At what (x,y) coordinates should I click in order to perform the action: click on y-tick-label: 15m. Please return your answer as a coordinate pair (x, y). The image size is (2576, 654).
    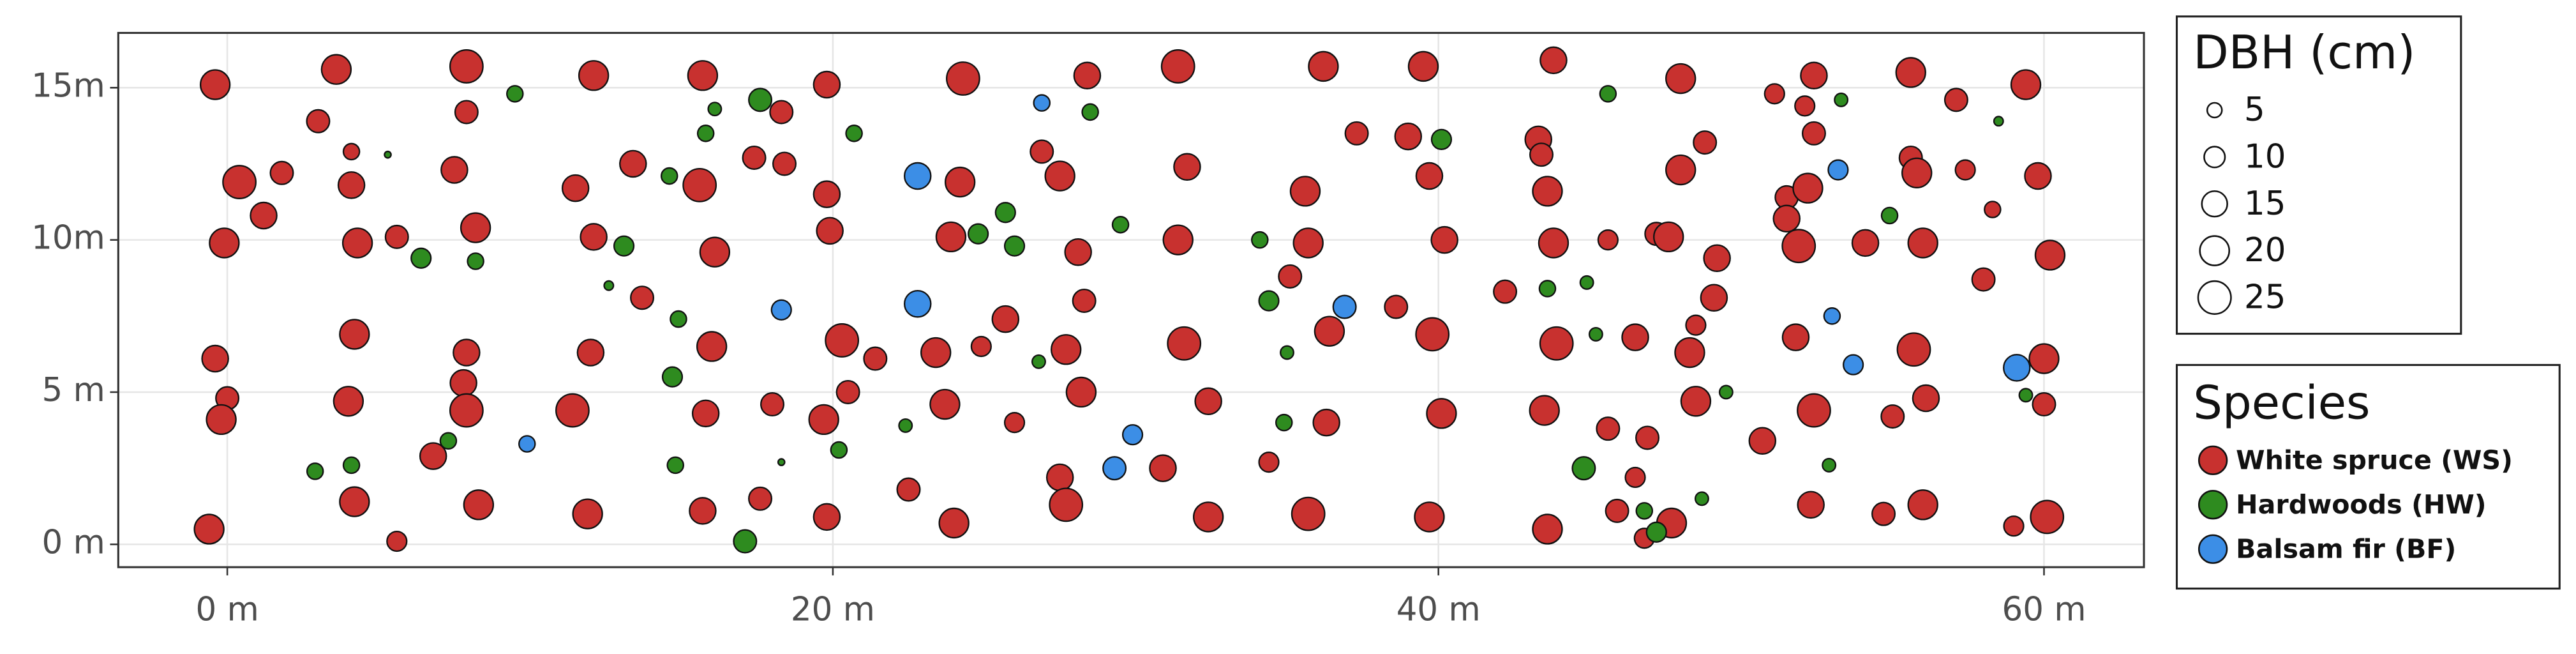
    Looking at the image, I should click on (68, 85).